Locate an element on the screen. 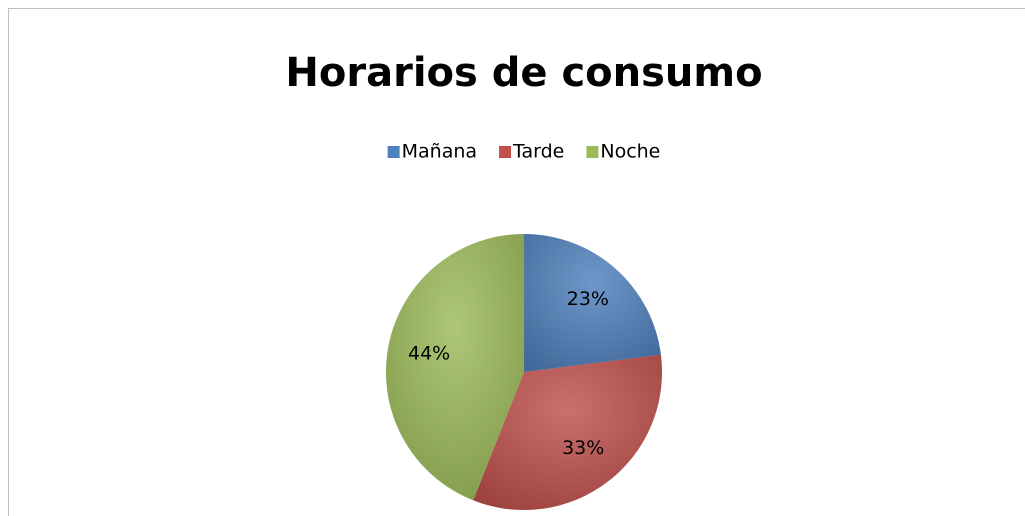 This screenshot has width=1025, height=516. legend-label: Noche is located at coordinates (630, 152).